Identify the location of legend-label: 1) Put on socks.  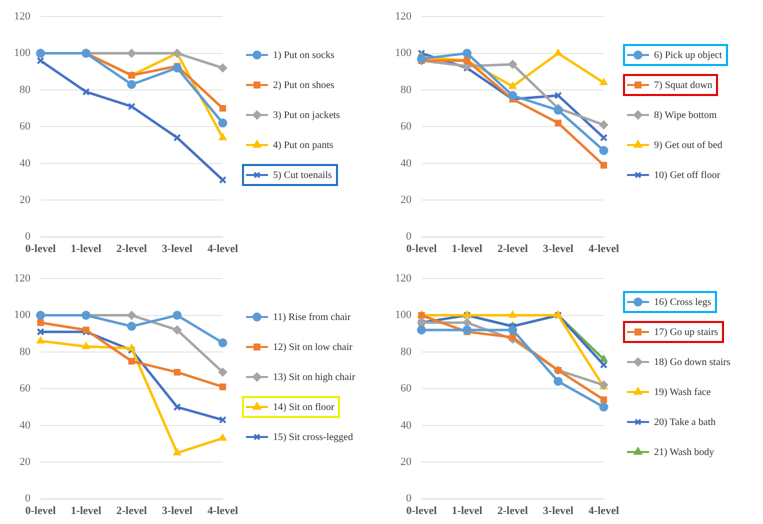
(303, 55).